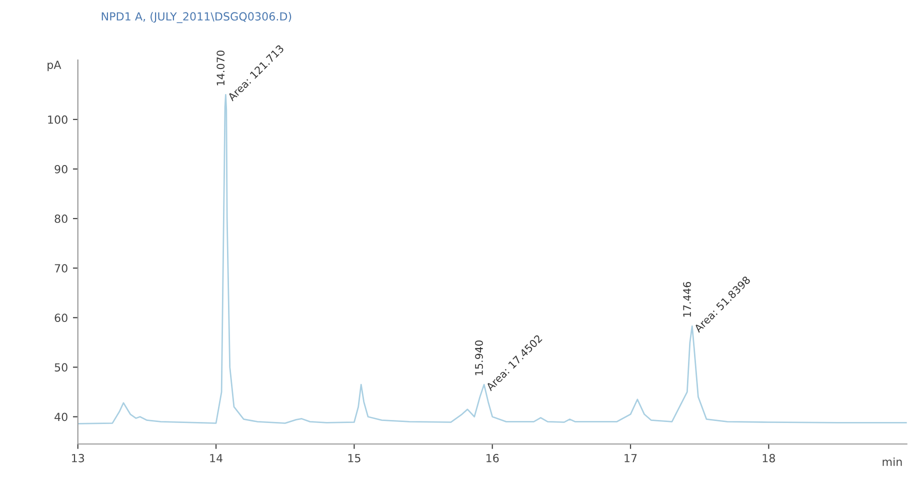  Describe the element at coordinates (892, 461) in the screenshot. I see `x-axis-title: min` at that location.